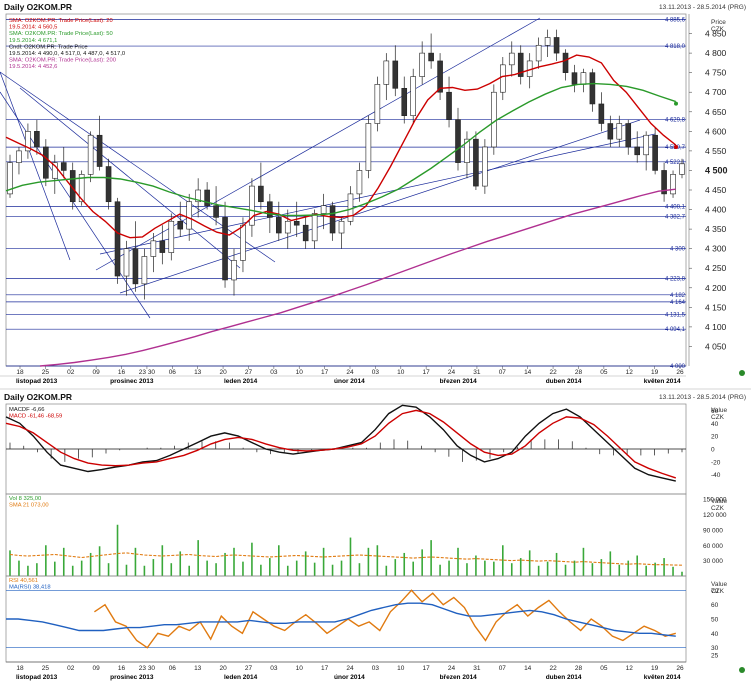 This screenshot has width=751, height=688. I want to click on rsi-y-tick-label: 25, so click(715, 655).